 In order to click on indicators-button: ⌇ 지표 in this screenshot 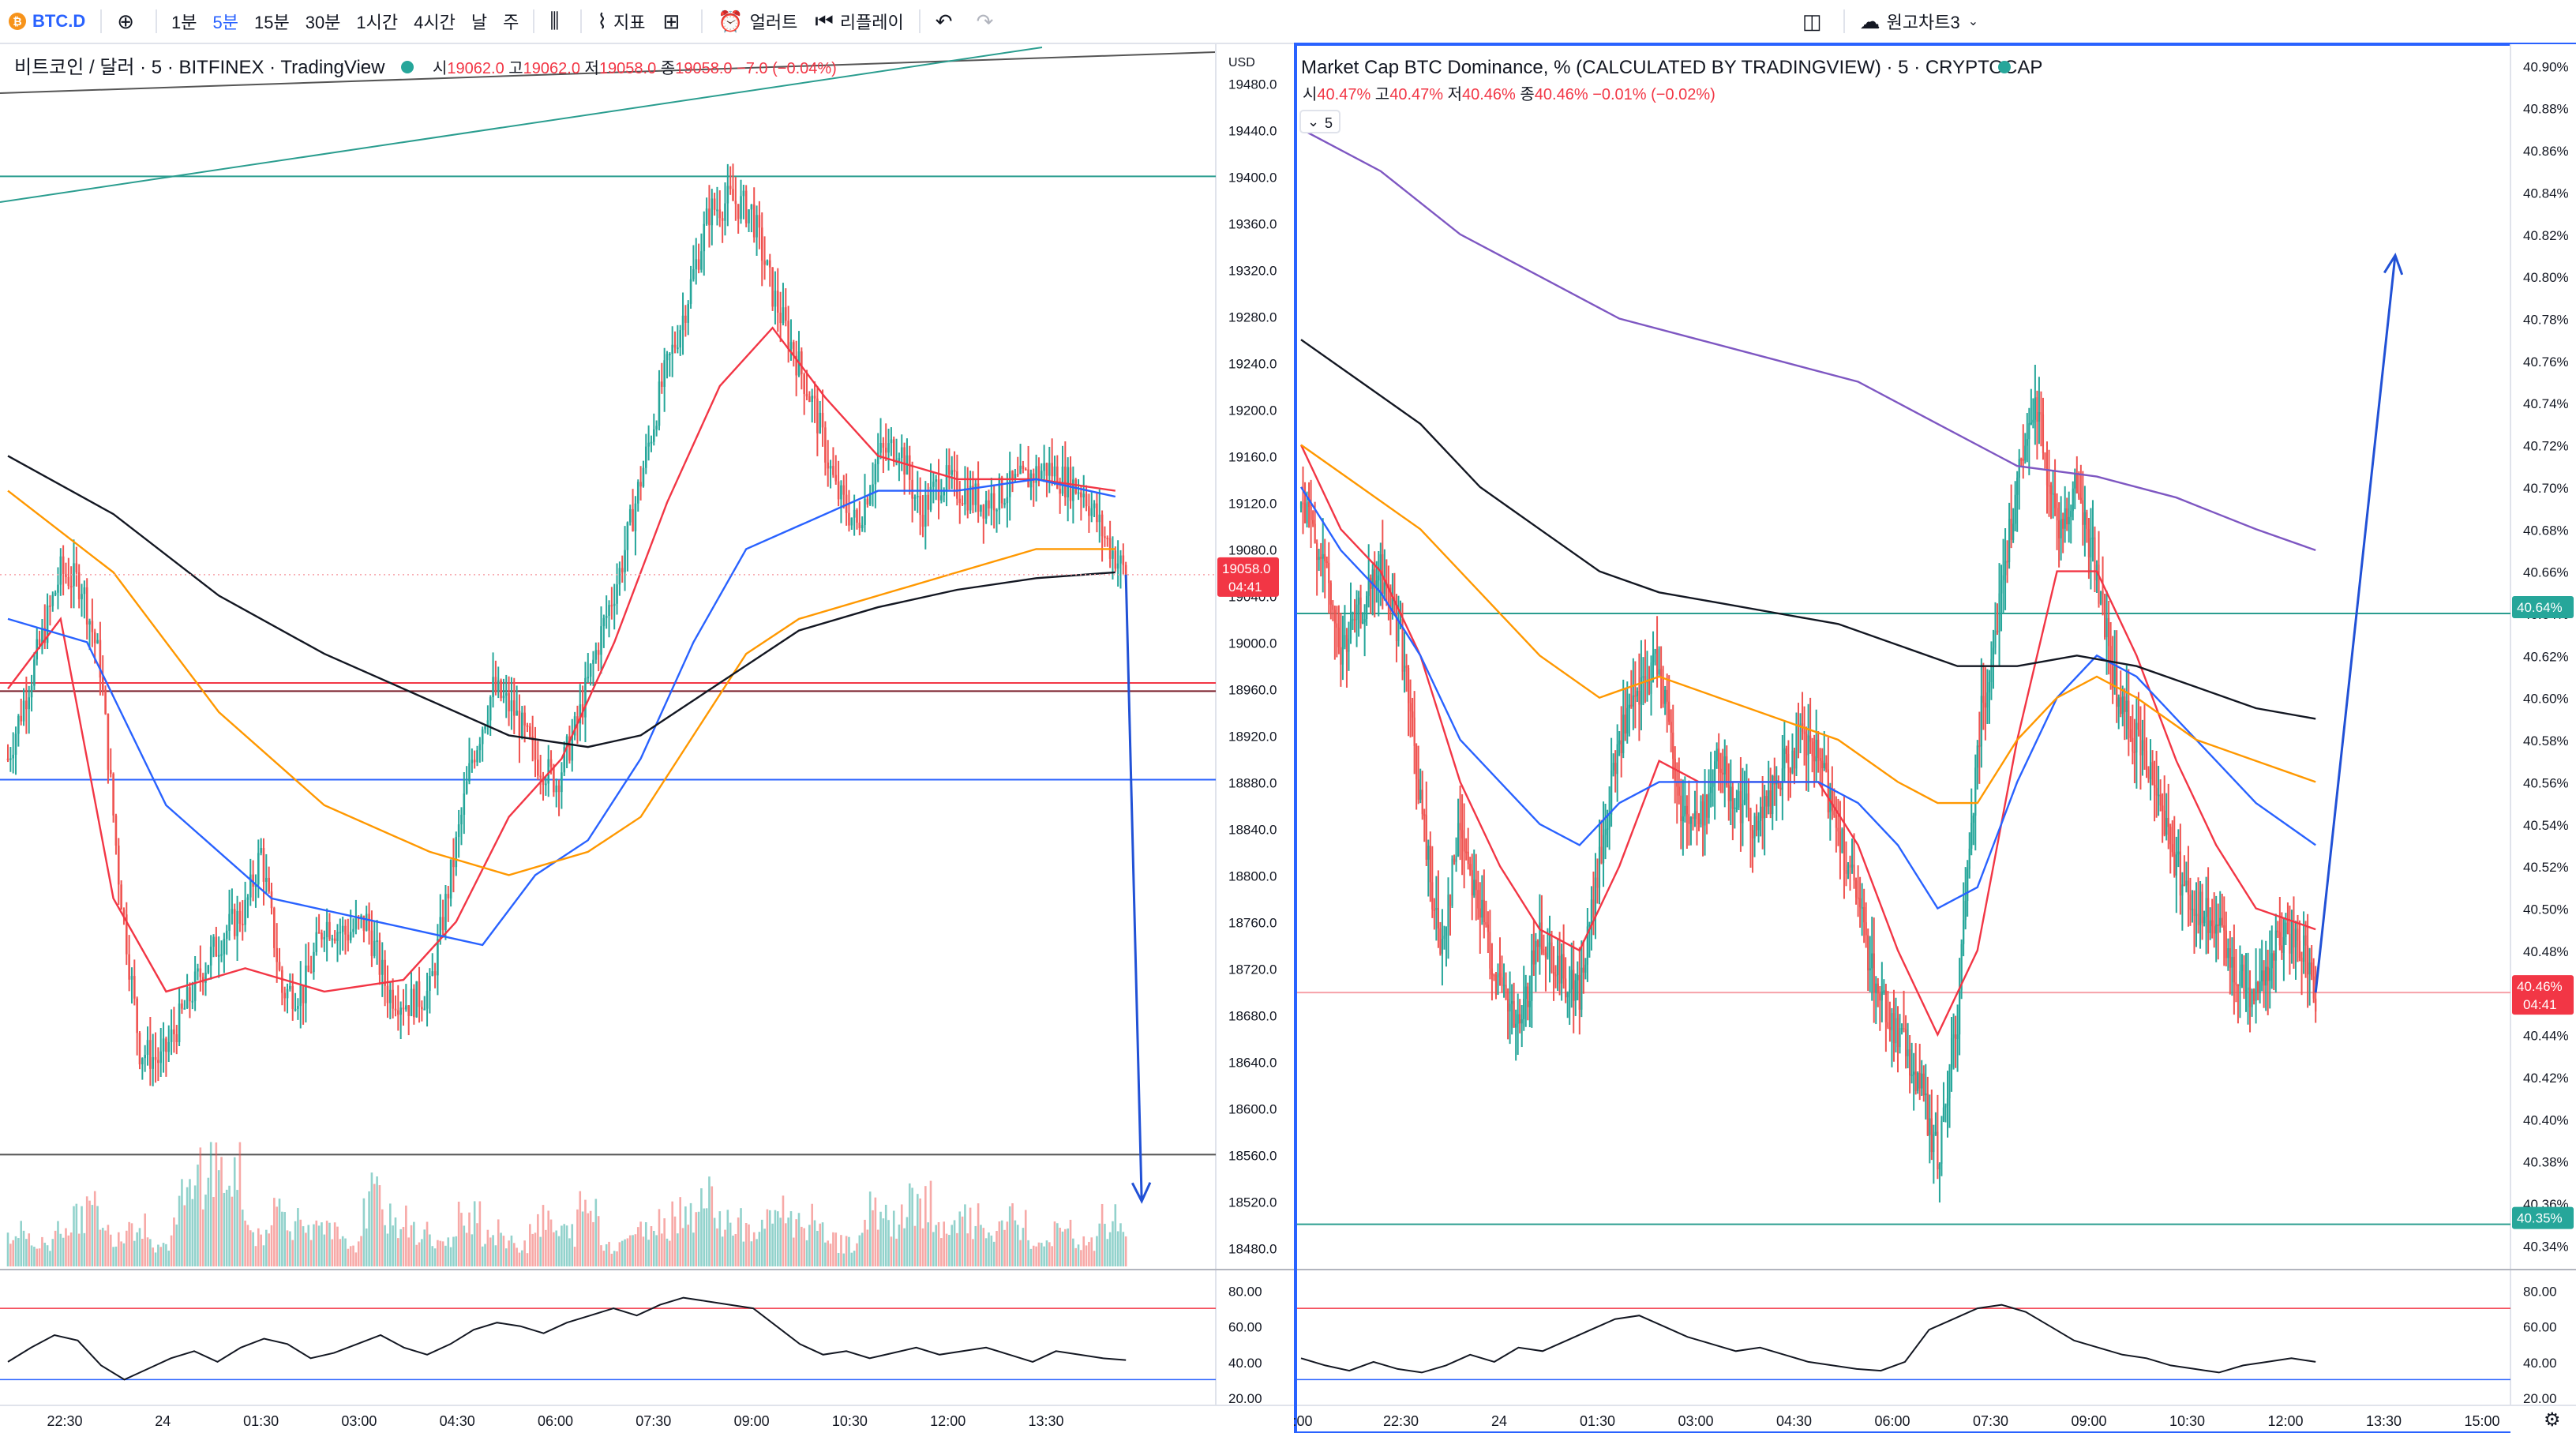, I will do `click(621, 21)`.